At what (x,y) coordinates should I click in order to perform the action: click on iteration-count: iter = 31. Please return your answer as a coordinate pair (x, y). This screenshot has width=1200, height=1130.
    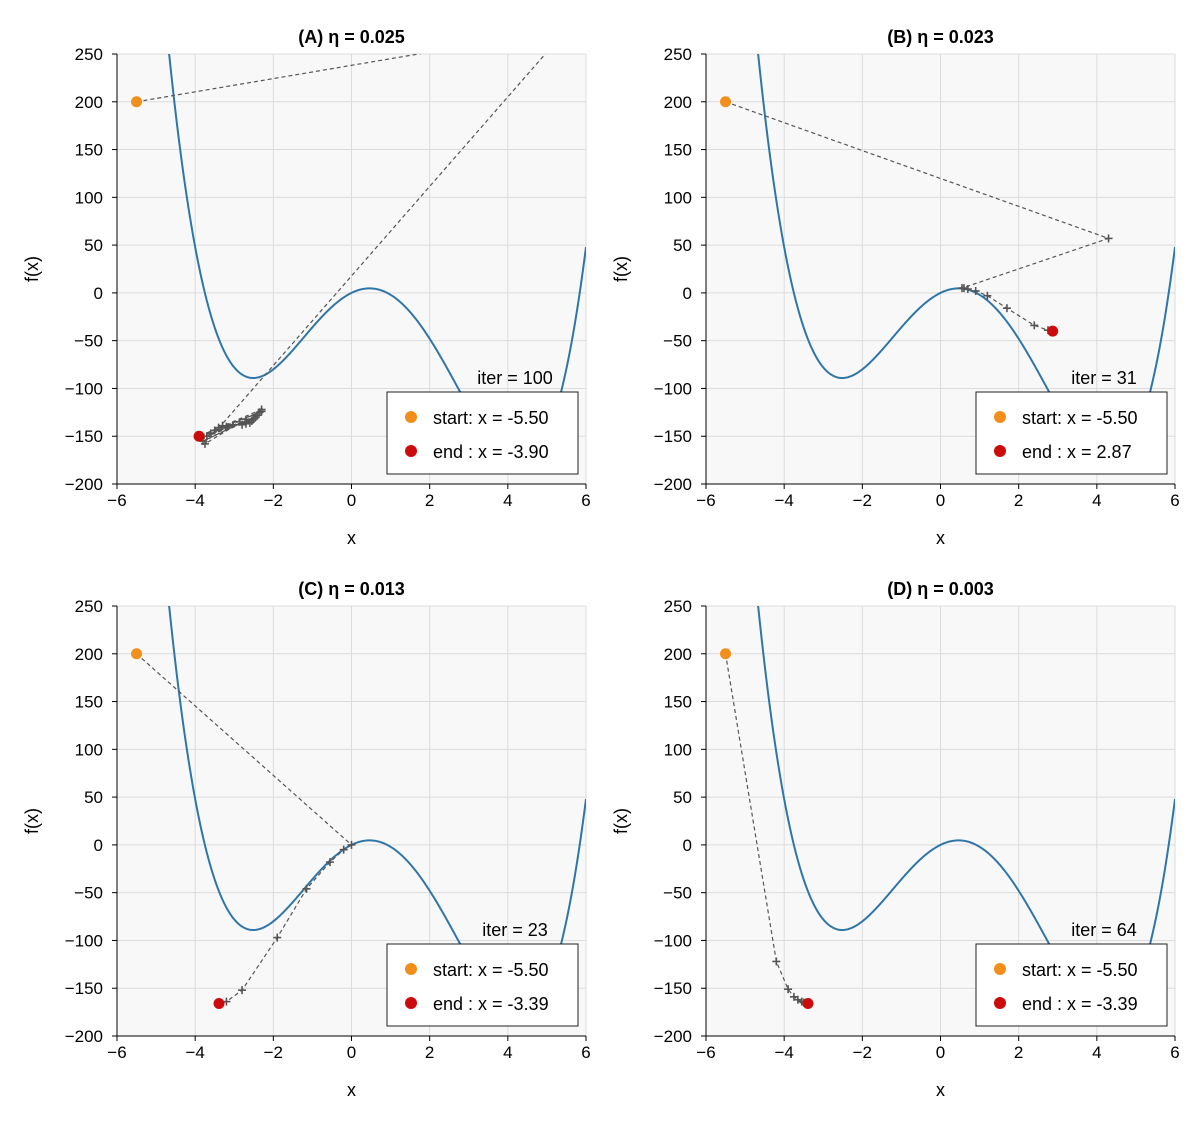
    Looking at the image, I should click on (1104, 378).